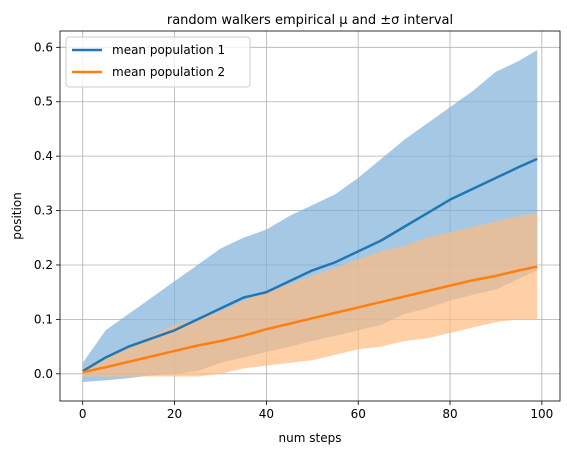 Image resolution: width=567 pixels, height=455 pixels. What do you see at coordinates (83, 414) in the screenshot?
I see `x-tick-label: 0` at bounding box center [83, 414].